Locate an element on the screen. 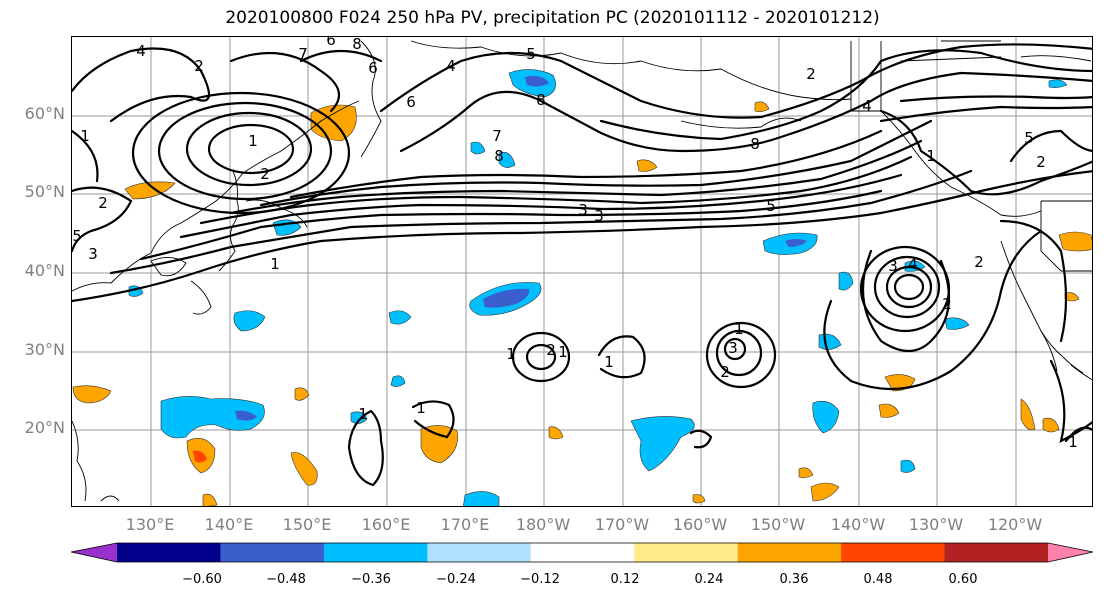 Image resolution: width=1105 pixels, height=601 pixels. colorbar is located at coordinates (582, 552).